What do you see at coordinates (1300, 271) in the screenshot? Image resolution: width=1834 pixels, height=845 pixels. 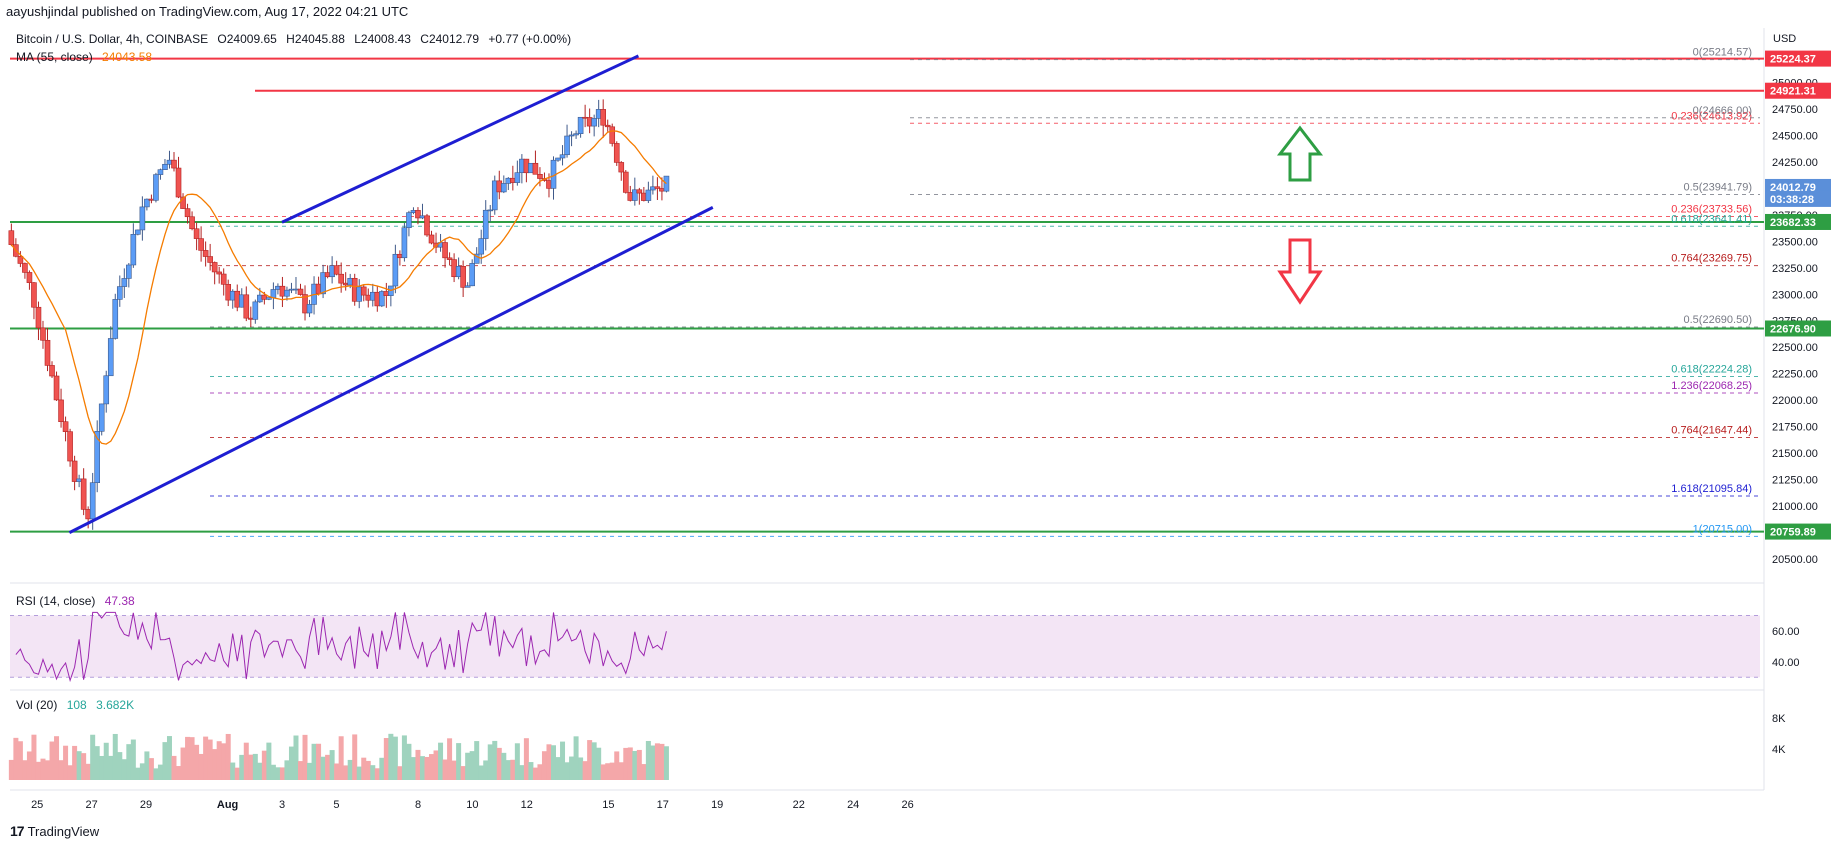 I see `down-arrow-icon` at bounding box center [1300, 271].